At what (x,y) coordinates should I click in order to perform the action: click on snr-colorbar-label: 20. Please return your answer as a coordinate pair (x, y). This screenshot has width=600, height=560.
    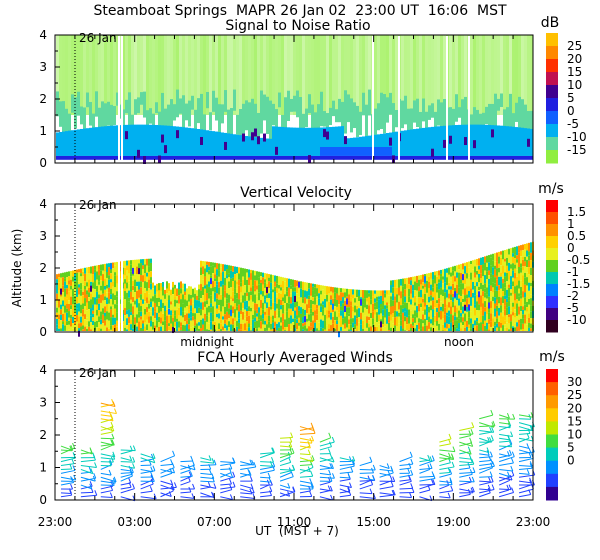
    Looking at the image, I should click on (574, 59).